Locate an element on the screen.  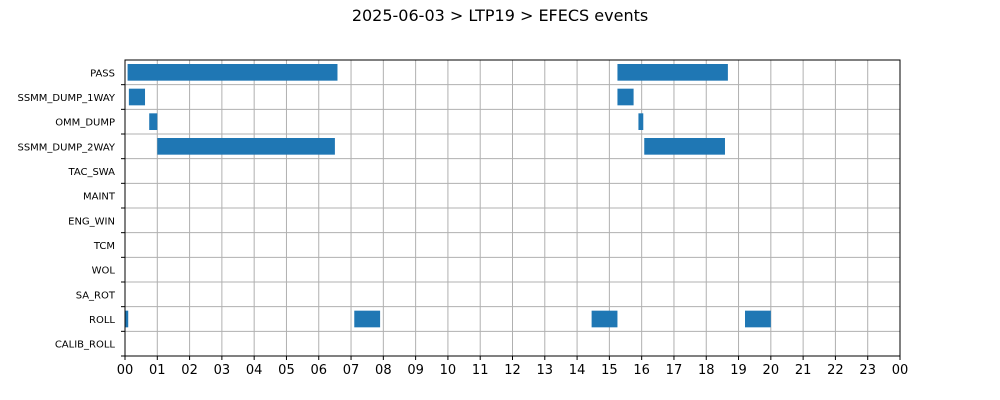
x-tick-label: 13 is located at coordinates (545, 370).